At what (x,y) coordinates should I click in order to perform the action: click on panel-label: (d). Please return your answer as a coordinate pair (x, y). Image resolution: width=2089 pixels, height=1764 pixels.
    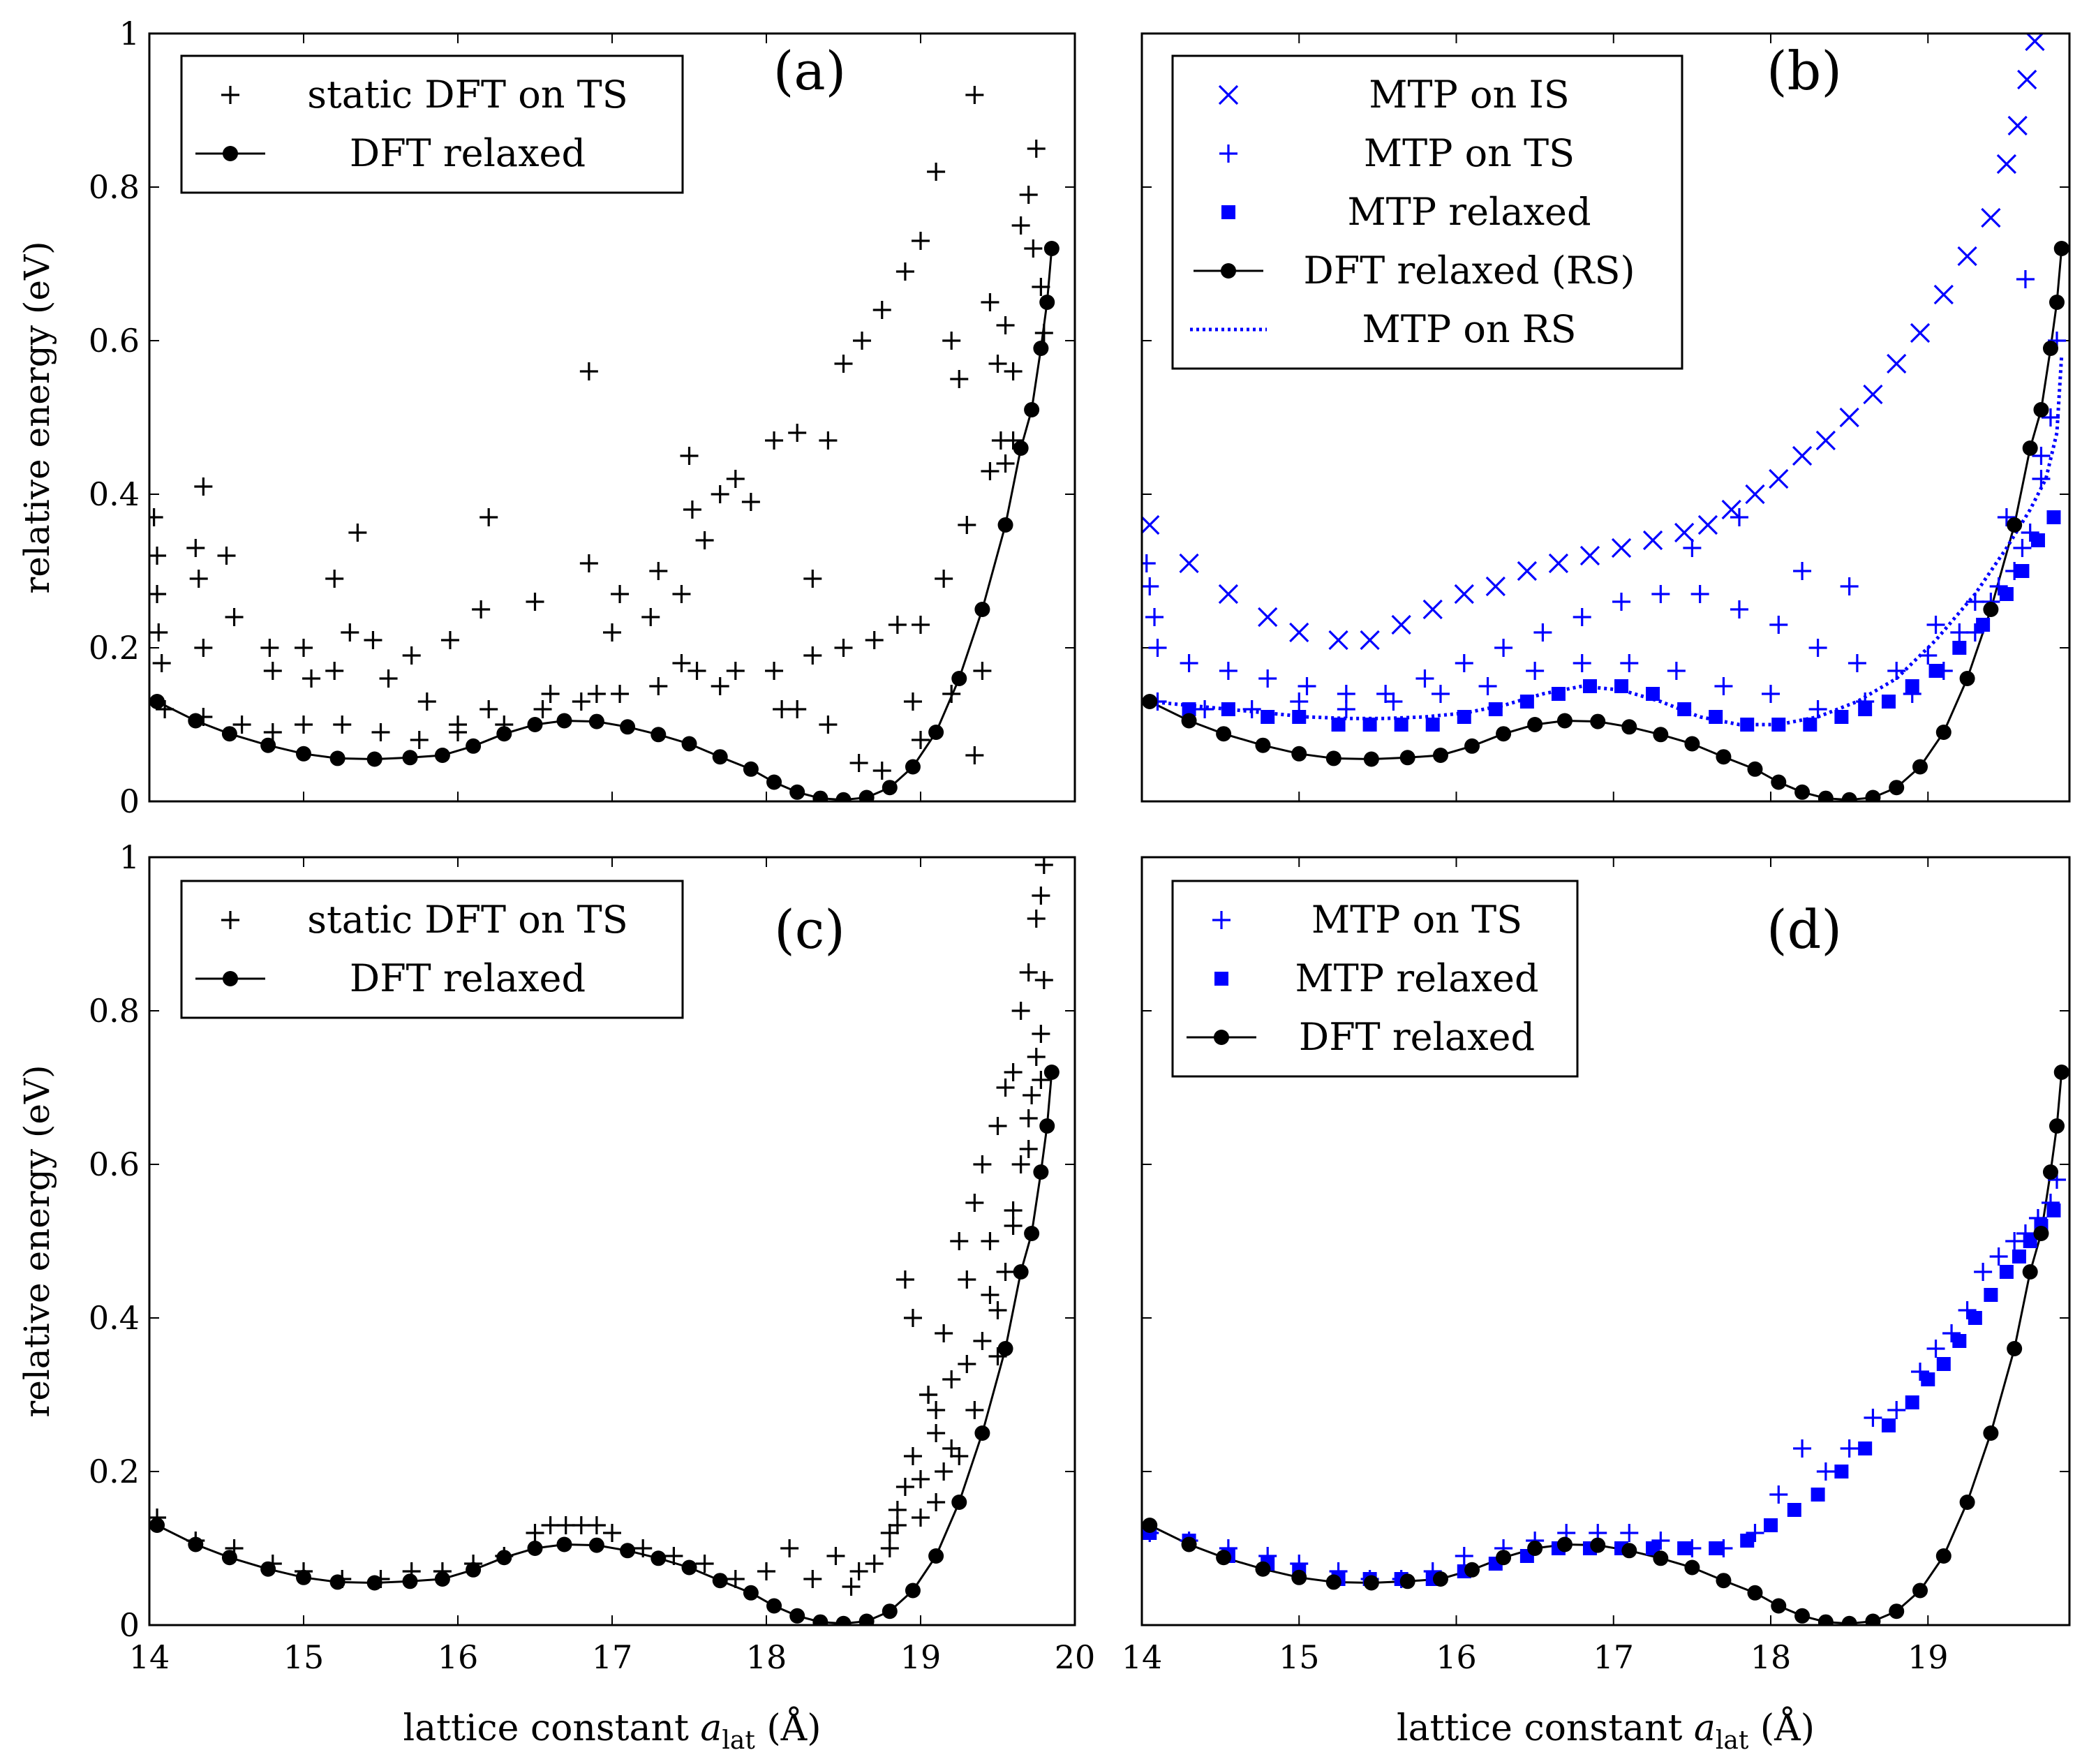
    Looking at the image, I should click on (1805, 929).